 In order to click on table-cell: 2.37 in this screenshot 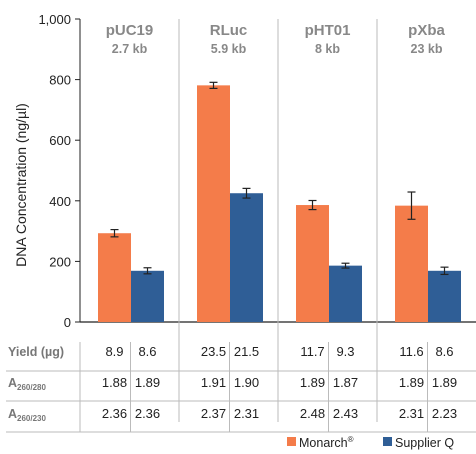, I will do `click(213, 413)`.